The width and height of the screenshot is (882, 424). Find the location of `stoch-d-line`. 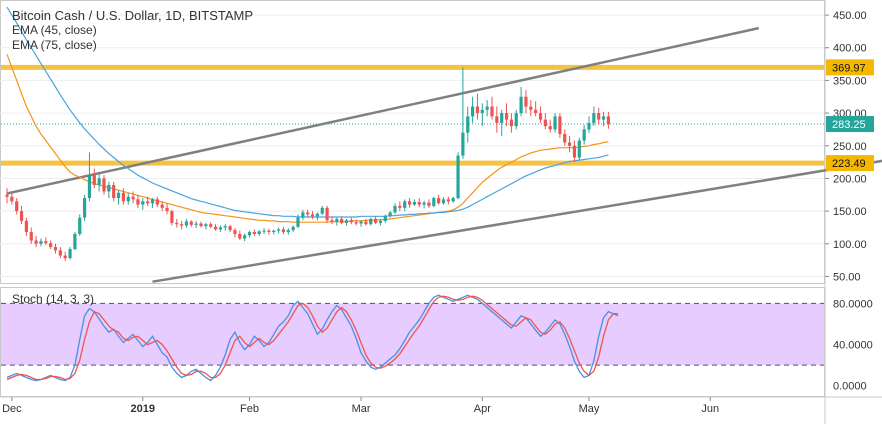

stoch-d-line is located at coordinates (312, 338).